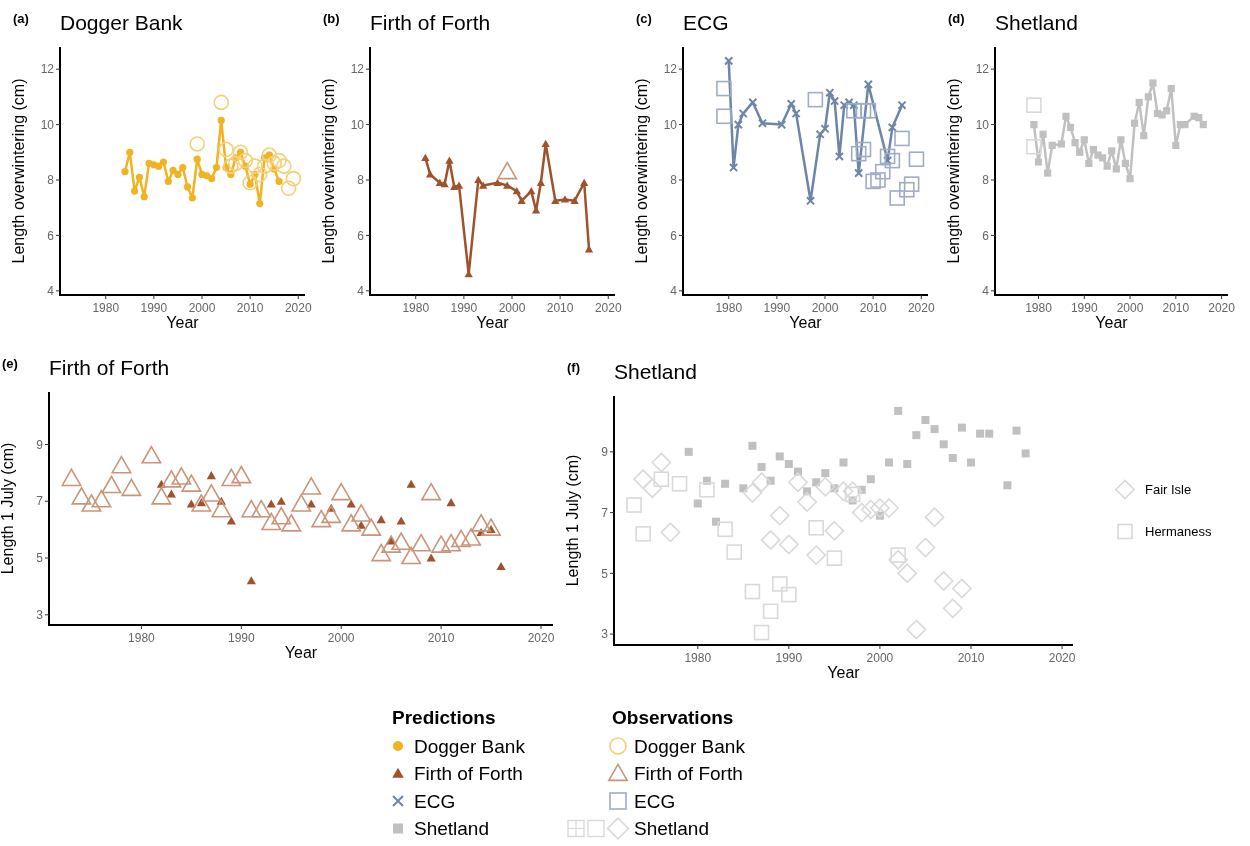 This screenshot has width=1250, height=846. What do you see at coordinates (21, 18) in the screenshot?
I see `text: (a)` at bounding box center [21, 18].